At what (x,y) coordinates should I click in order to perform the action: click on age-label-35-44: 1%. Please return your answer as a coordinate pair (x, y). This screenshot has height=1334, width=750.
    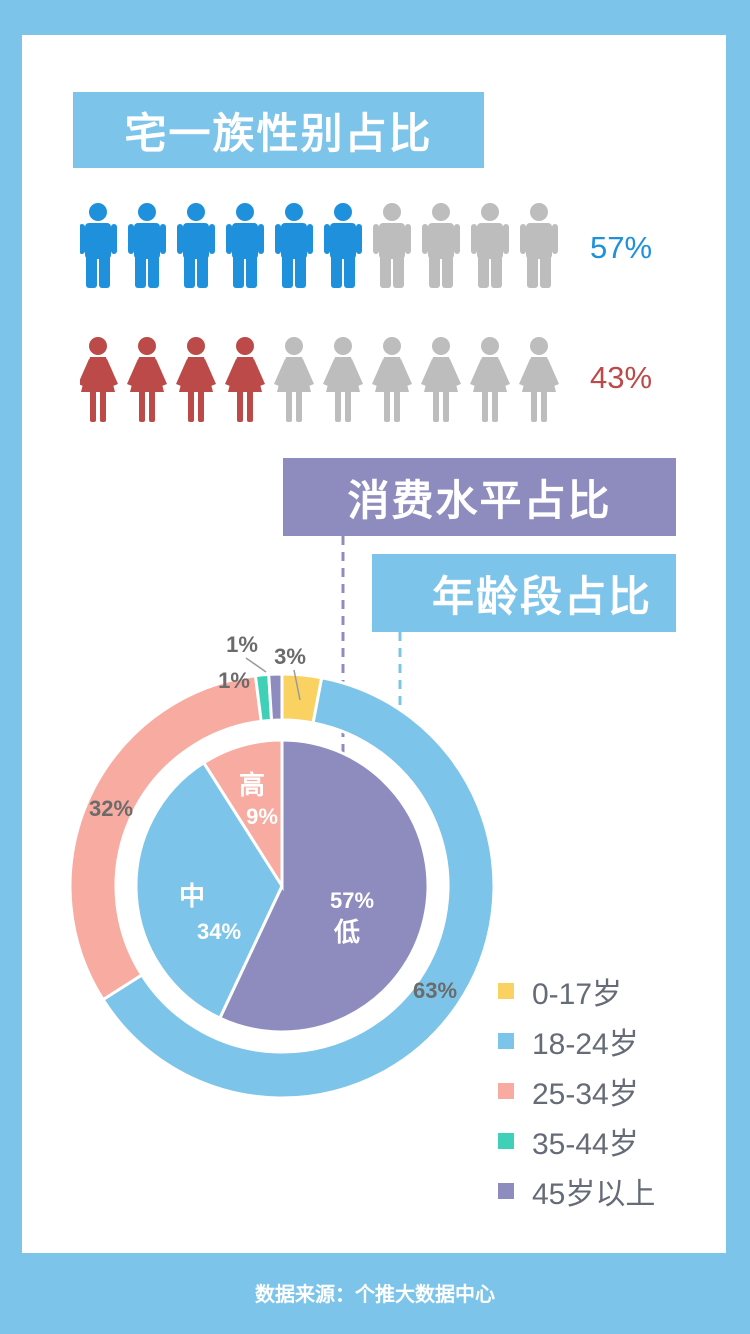
    Looking at the image, I should click on (234, 680).